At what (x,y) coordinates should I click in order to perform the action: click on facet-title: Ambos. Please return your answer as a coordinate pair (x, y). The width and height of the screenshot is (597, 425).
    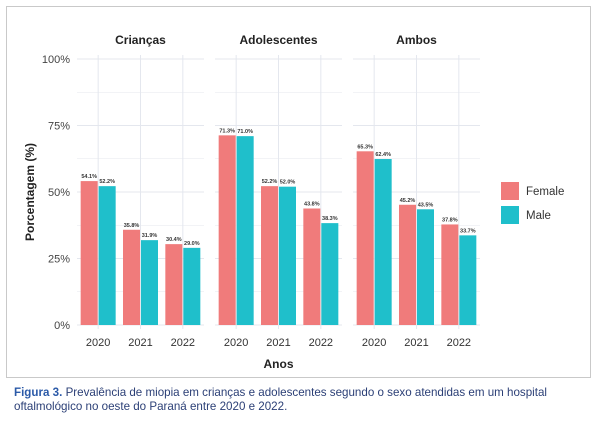
    Looking at the image, I should click on (416, 40).